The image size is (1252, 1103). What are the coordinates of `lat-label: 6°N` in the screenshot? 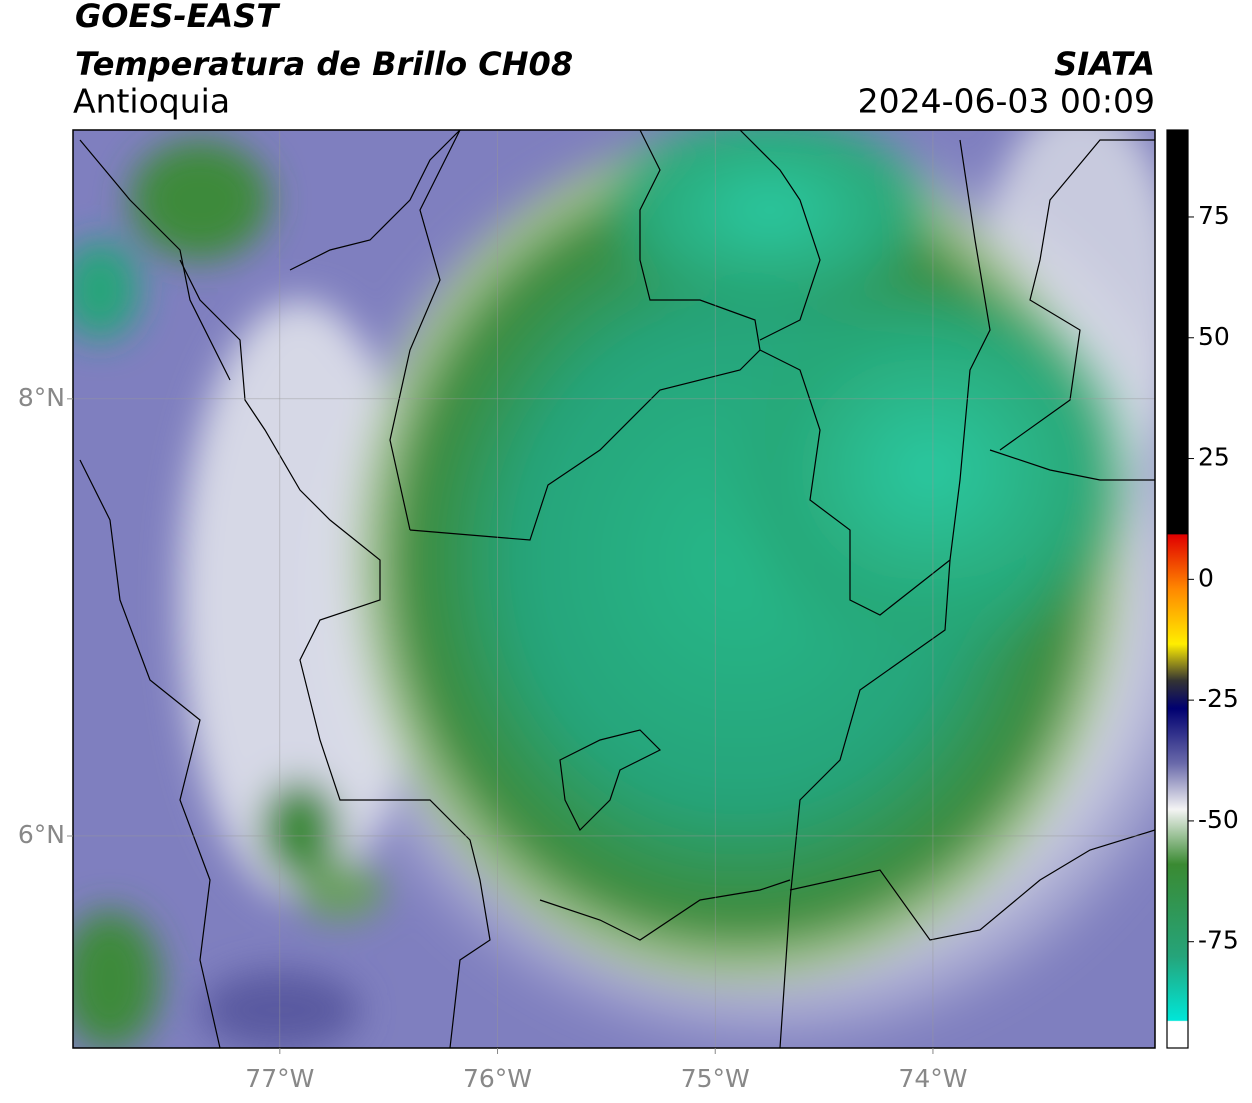 It's located at (41, 834).